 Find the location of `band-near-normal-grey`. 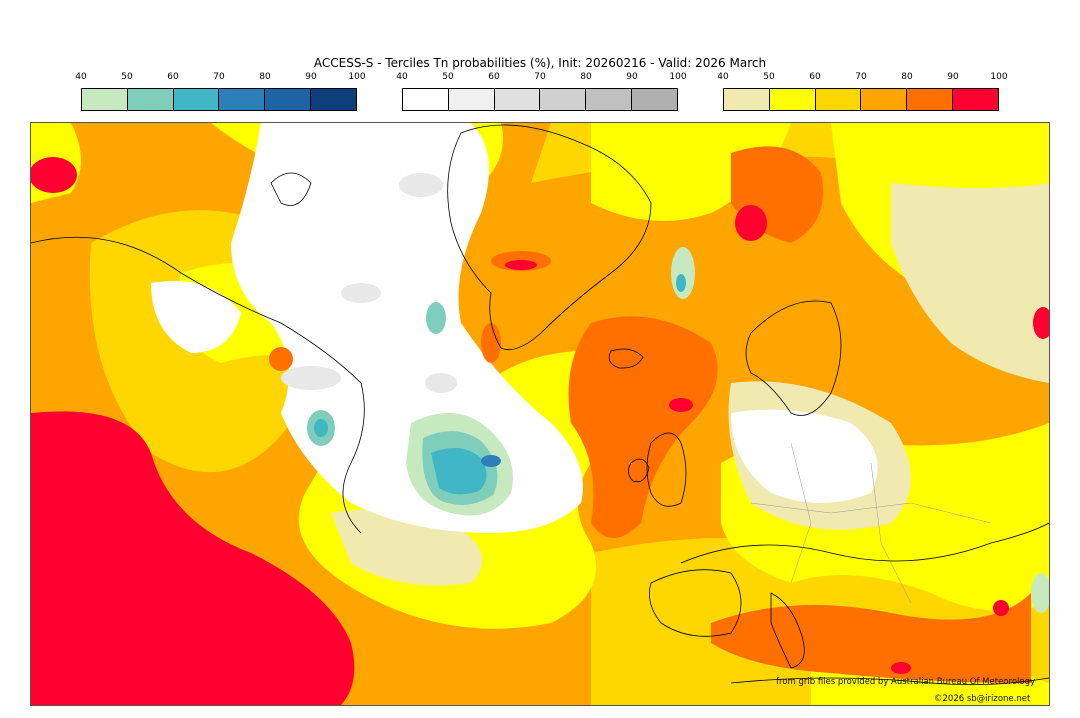

band-near-normal-grey is located at coordinates (369, 283).